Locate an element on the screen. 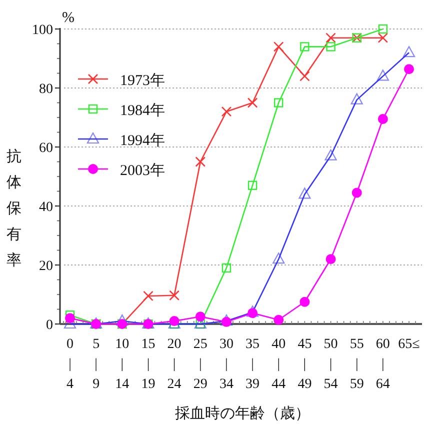 Image resolution: width=437 pixels, height=427 pixels. y-tick-label: 80 is located at coordinates (46, 89).